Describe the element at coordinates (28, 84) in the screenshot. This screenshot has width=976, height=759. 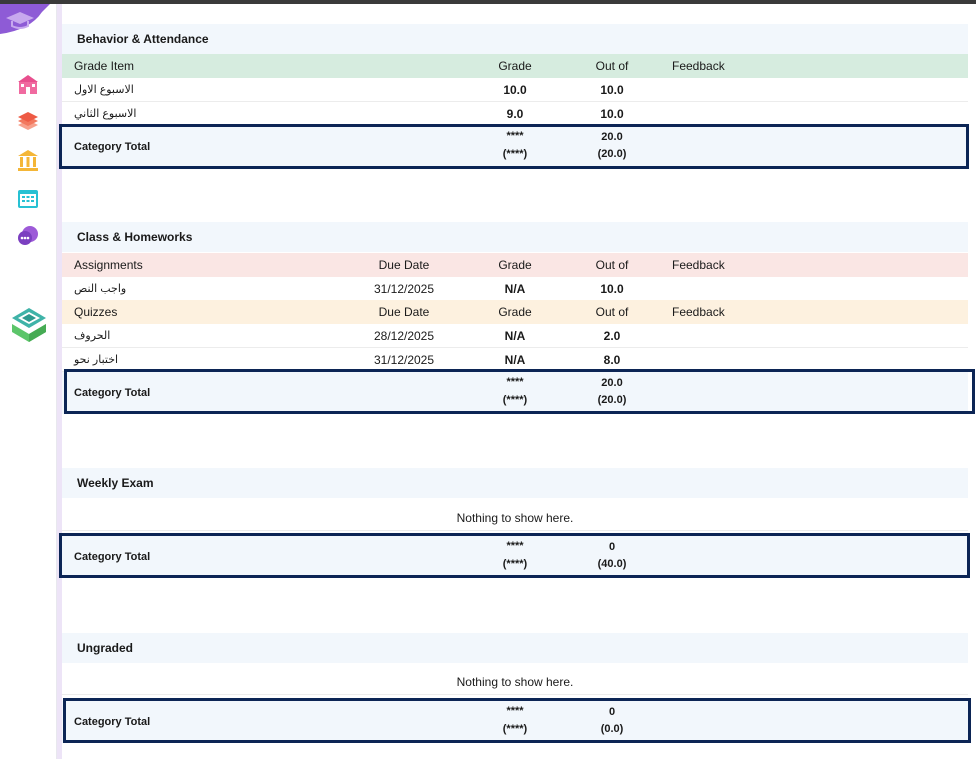
I see `school-icon` at that location.